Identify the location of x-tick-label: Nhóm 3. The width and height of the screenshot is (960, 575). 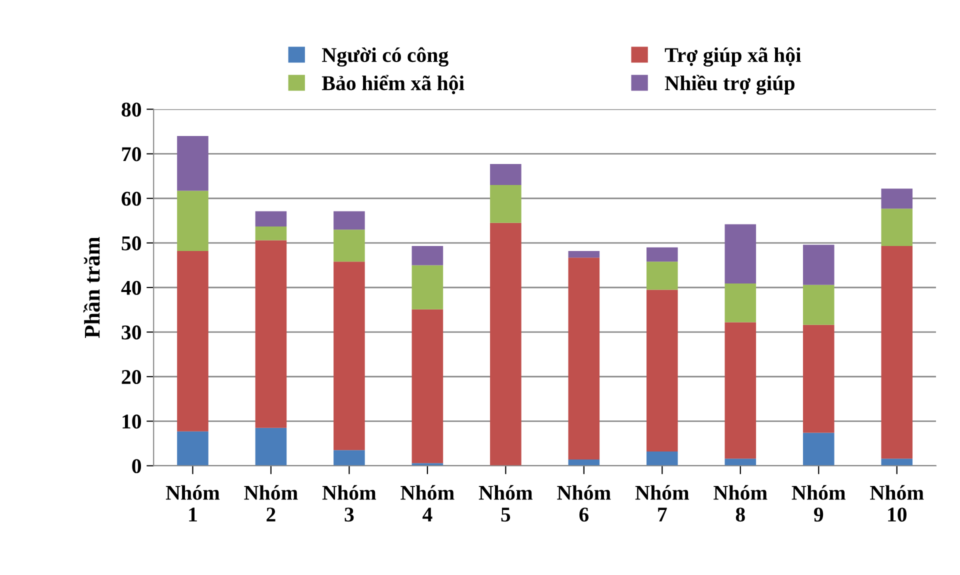
(349, 503).